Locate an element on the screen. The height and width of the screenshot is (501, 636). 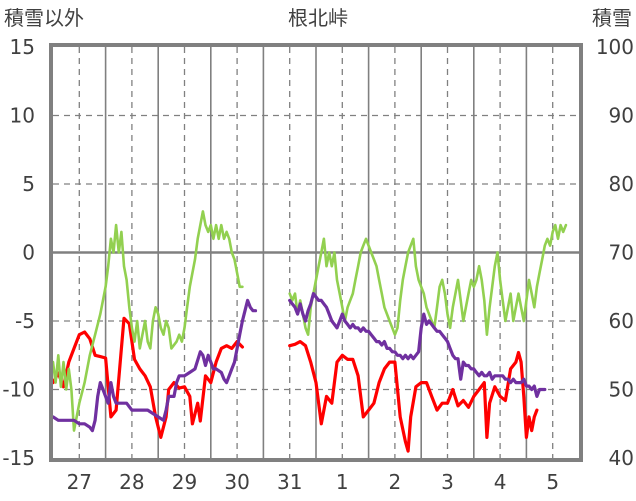
left-tick-label: -5 is located at coordinates (25, 321).